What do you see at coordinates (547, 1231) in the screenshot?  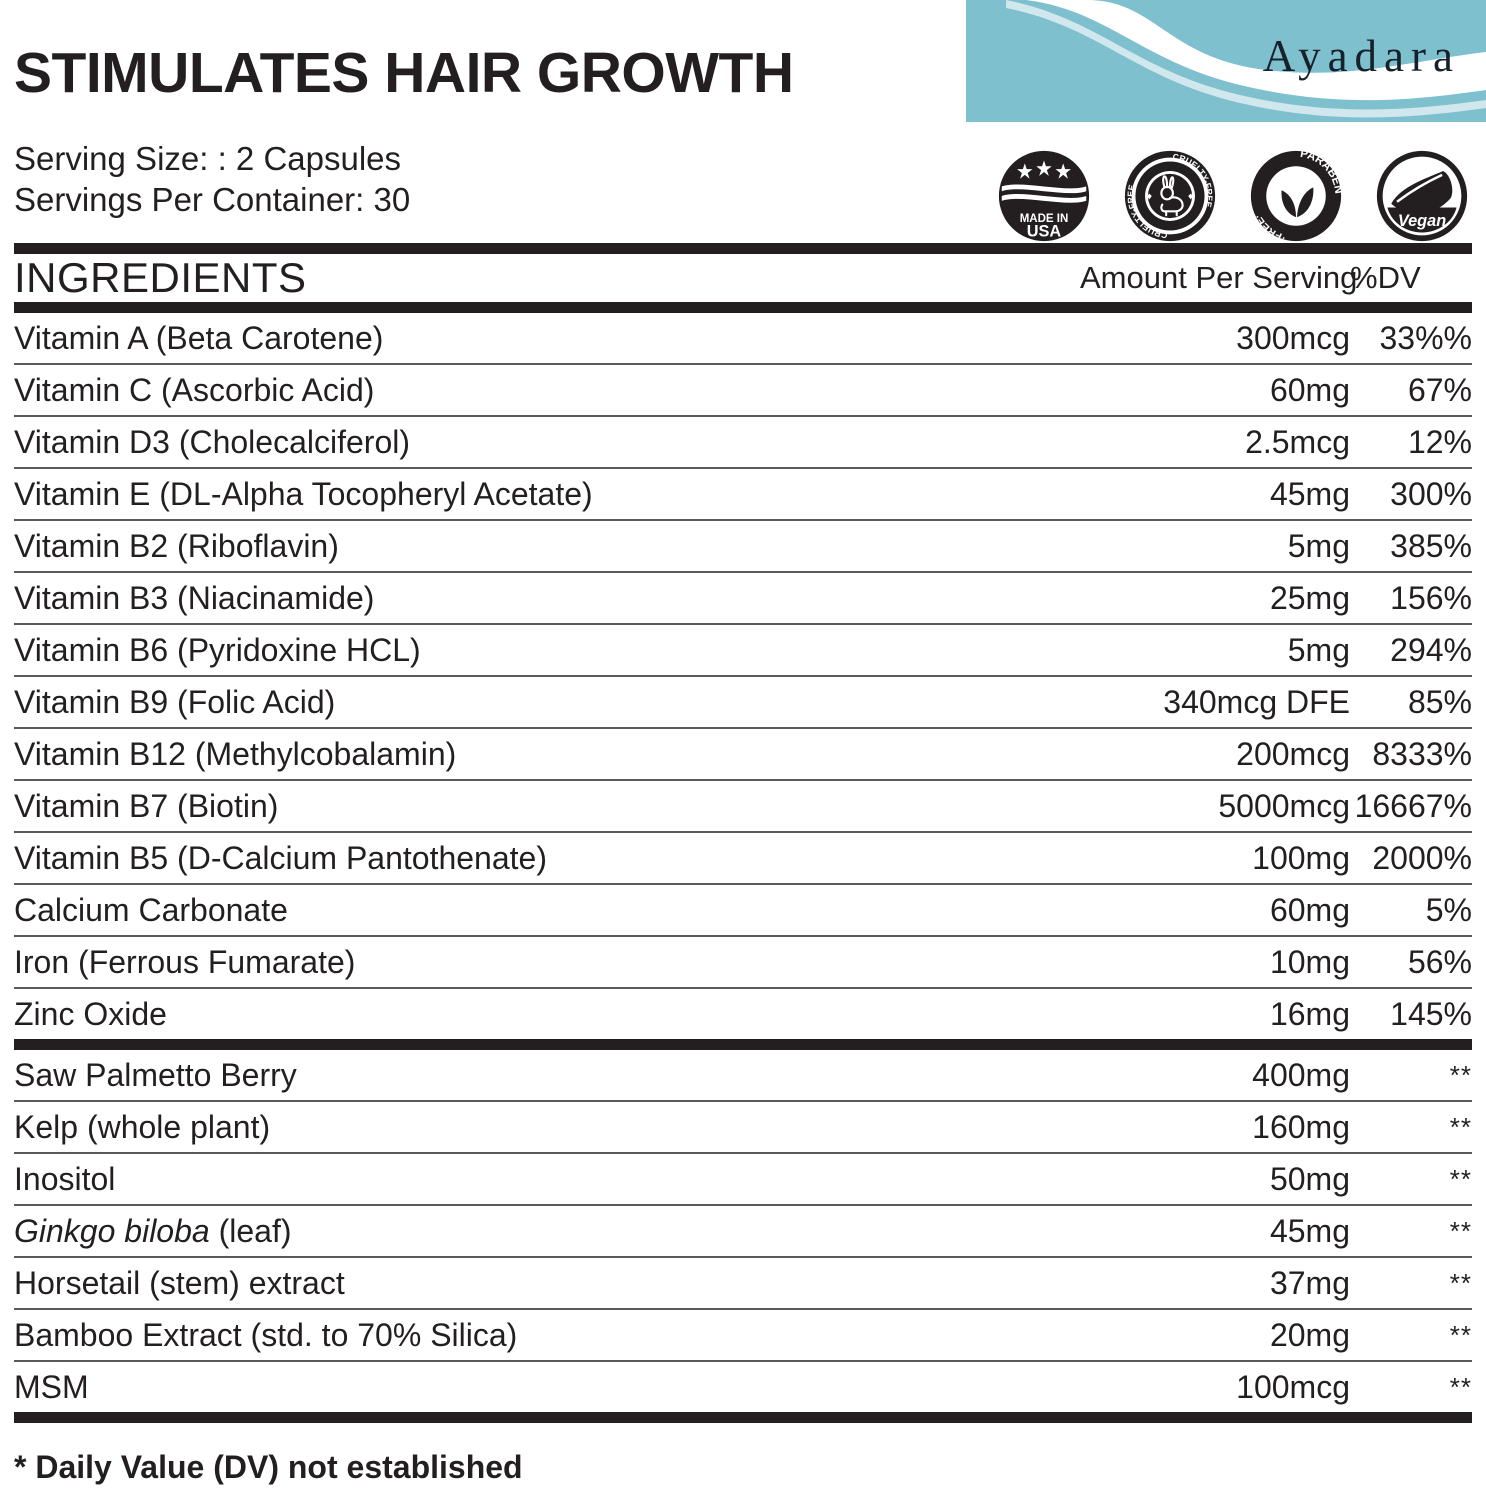 I see `ingredient-name: Ginkgo biloba (leaf)` at bounding box center [547, 1231].